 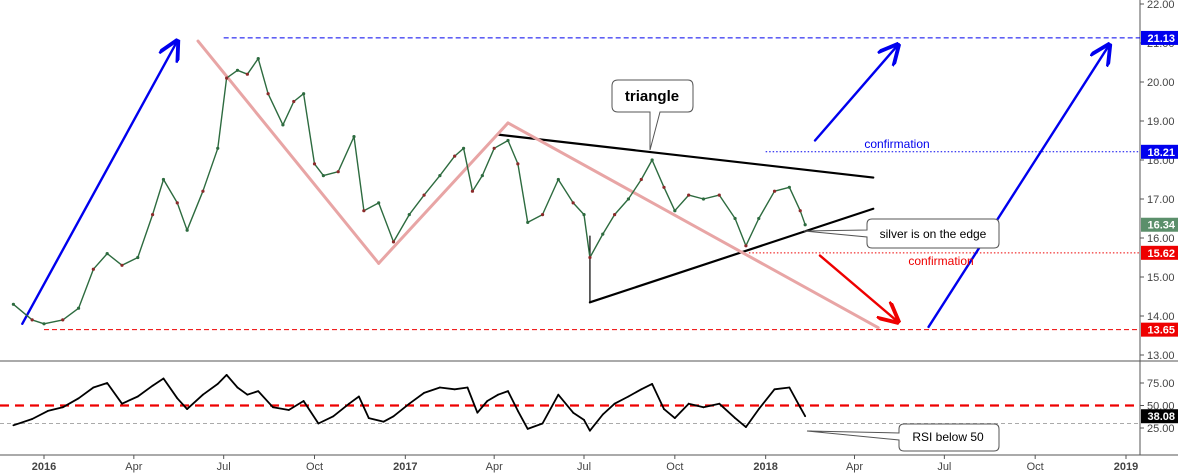 I want to click on time-tick-label: 2017, so click(x=405, y=467).